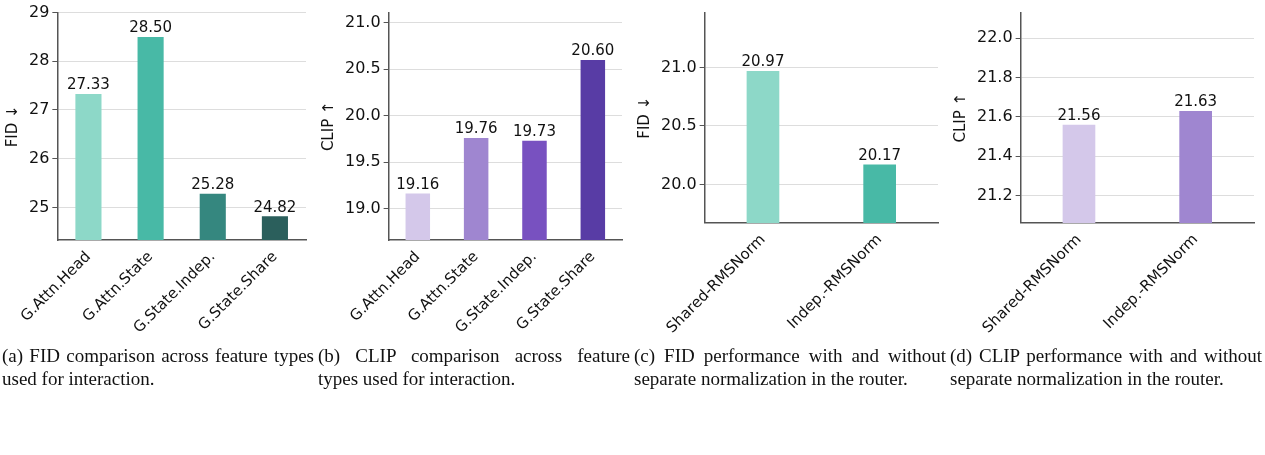 The height and width of the screenshot is (455, 1265). What do you see at coordinates (213, 184) in the screenshot?
I see `data-label: 25.28` at bounding box center [213, 184].